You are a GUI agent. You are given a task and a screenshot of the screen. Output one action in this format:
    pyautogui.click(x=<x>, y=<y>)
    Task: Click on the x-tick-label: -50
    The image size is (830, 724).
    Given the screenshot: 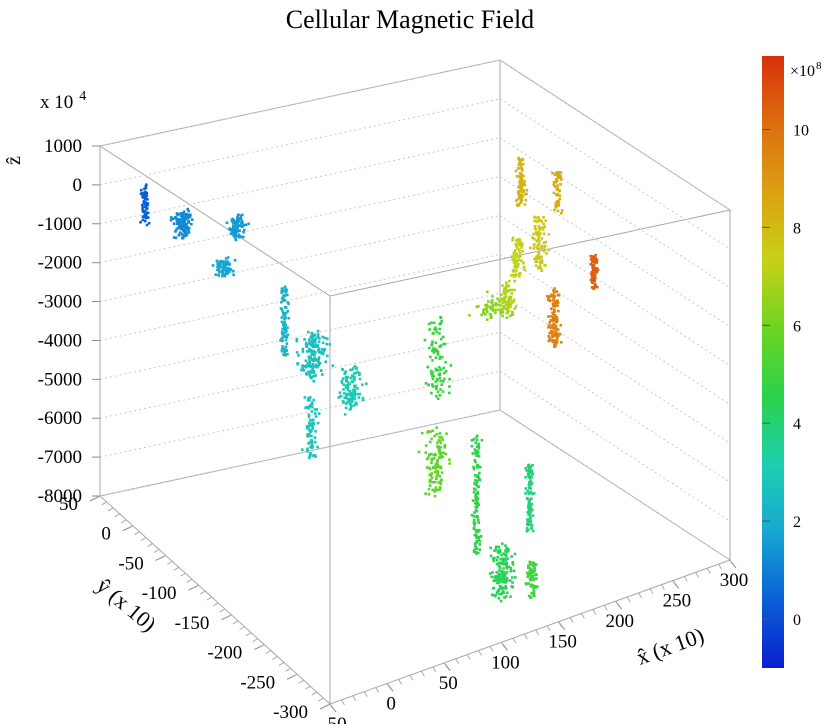 What is the action you would take?
    pyautogui.click(x=333, y=719)
    